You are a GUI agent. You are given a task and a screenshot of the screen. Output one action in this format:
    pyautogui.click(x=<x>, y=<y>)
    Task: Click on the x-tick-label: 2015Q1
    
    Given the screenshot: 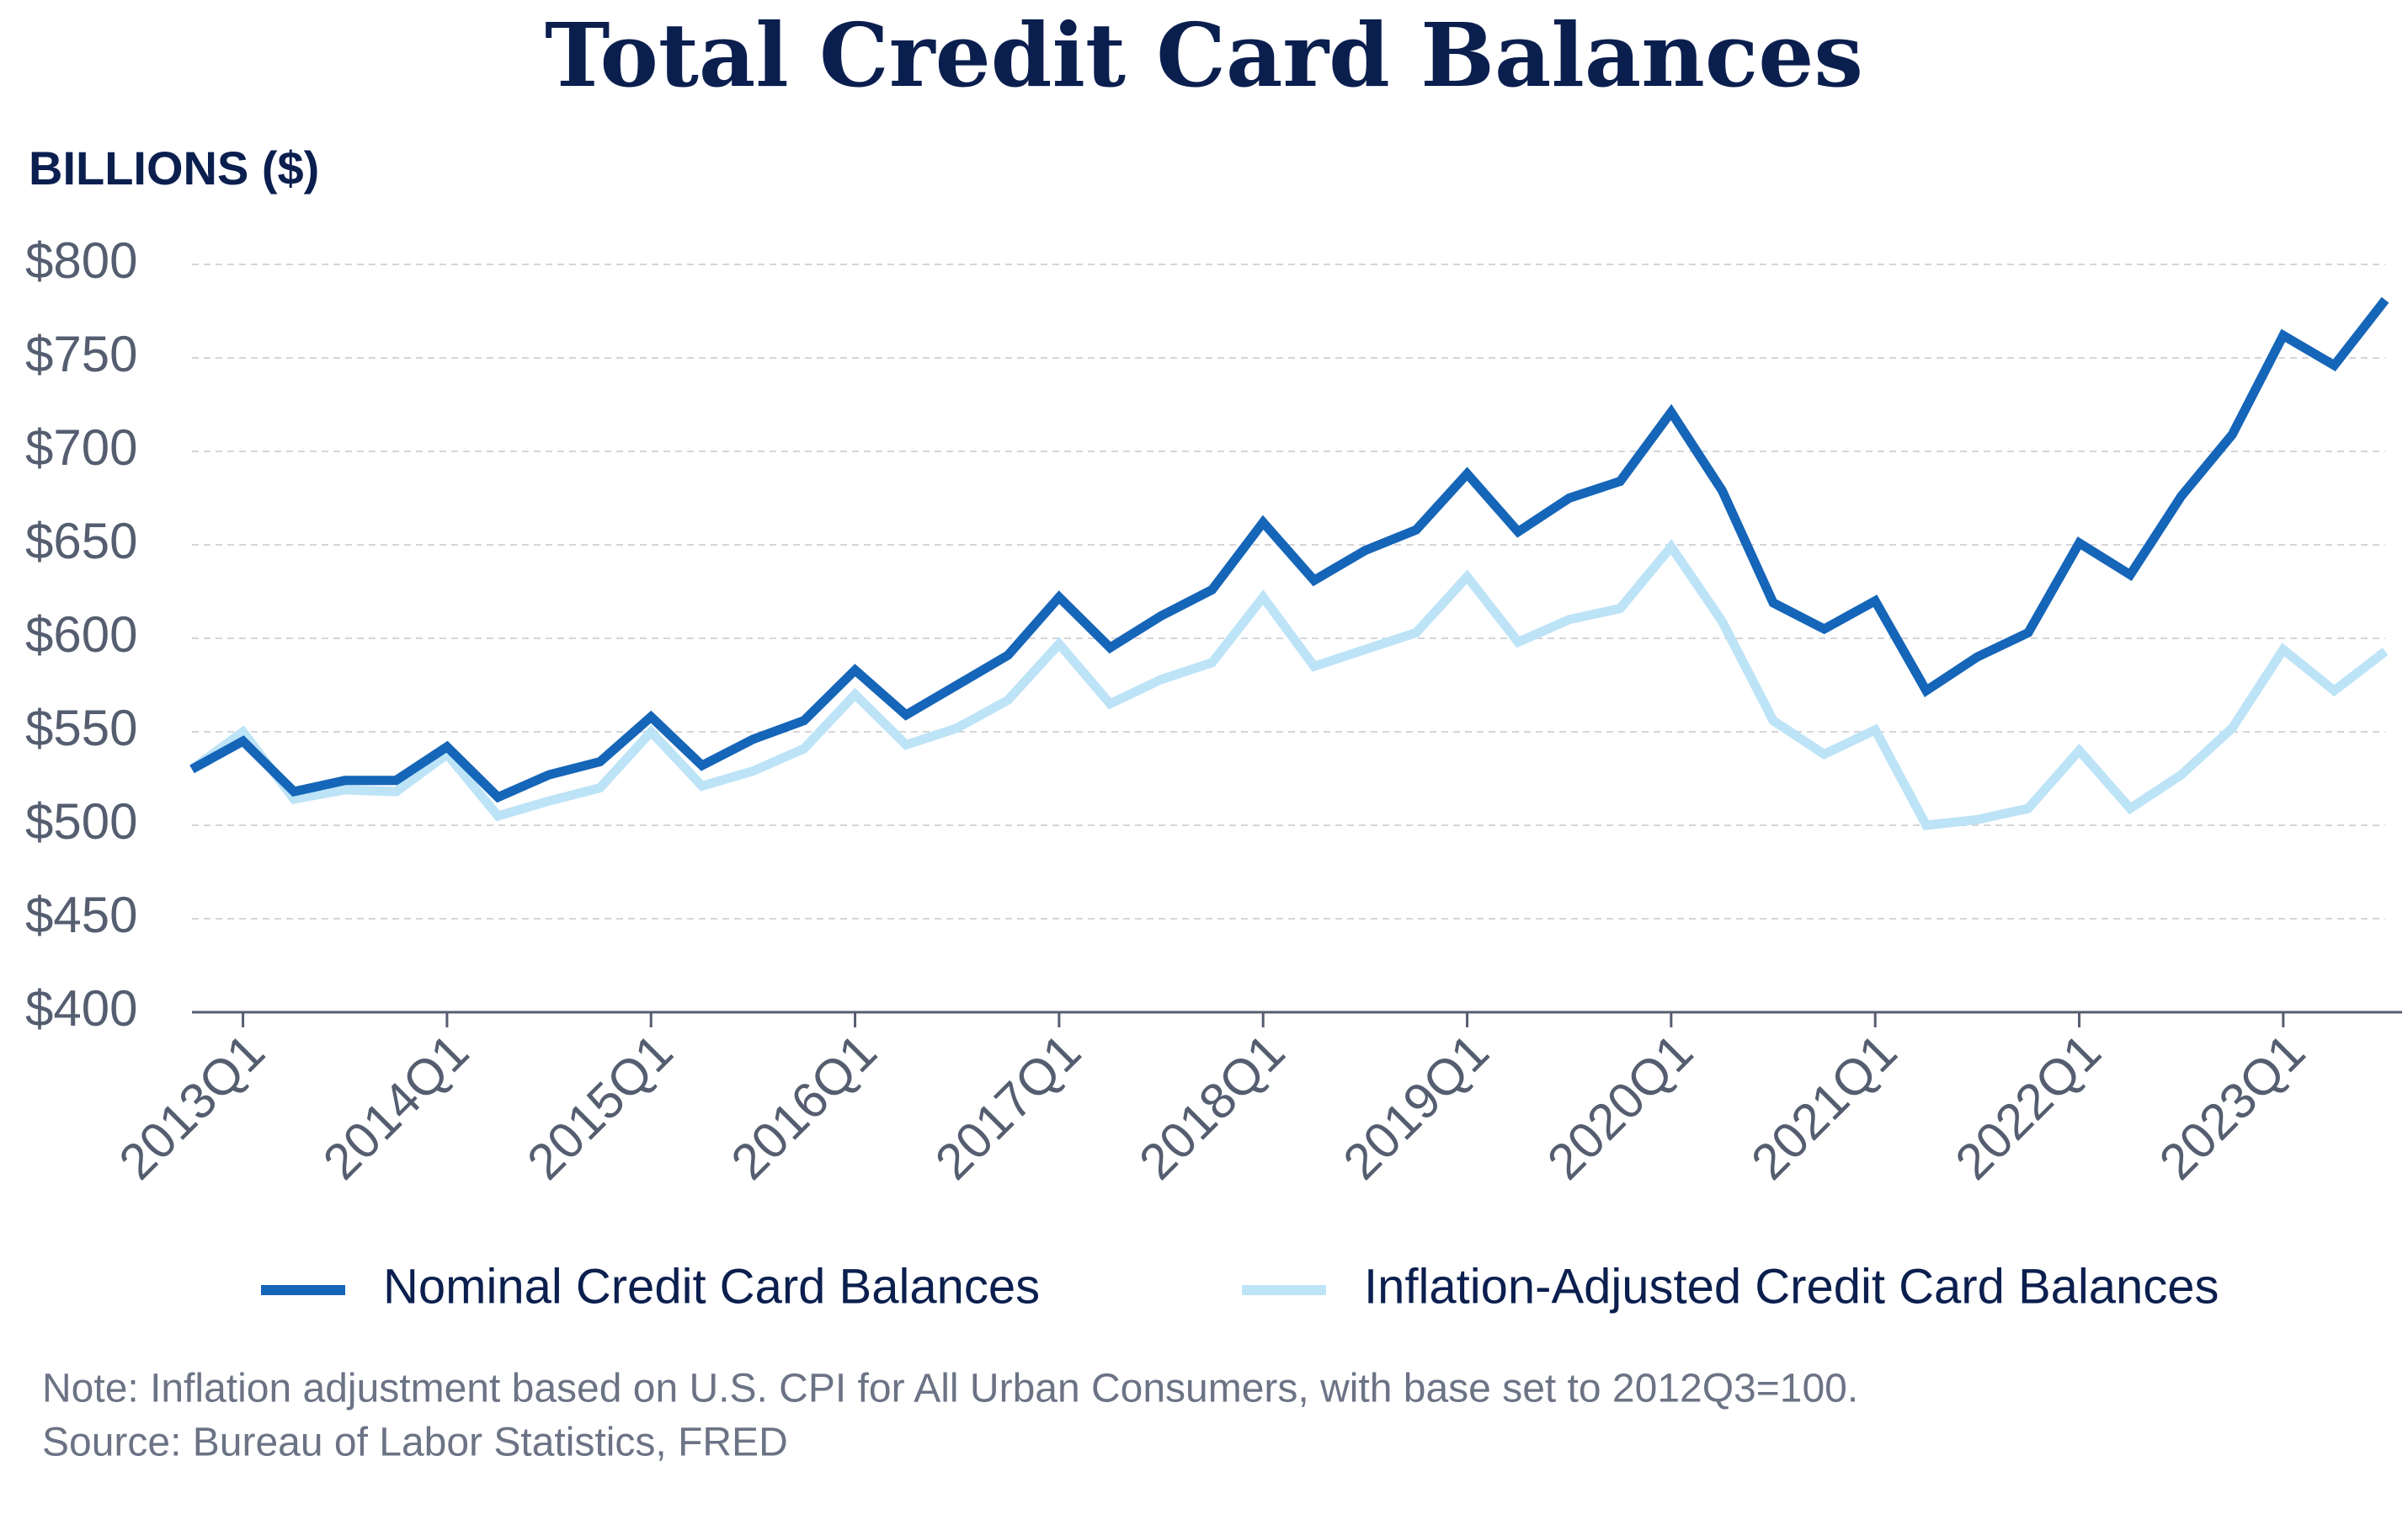 What is the action you would take?
    pyautogui.click(x=599, y=1106)
    